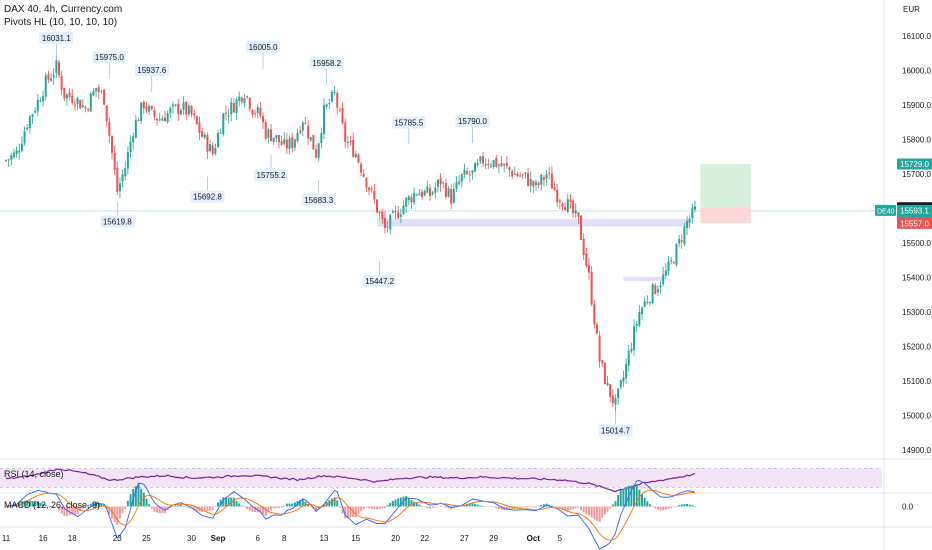 The image size is (932, 550). I want to click on x-tick-label: 23, so click(117, 538).